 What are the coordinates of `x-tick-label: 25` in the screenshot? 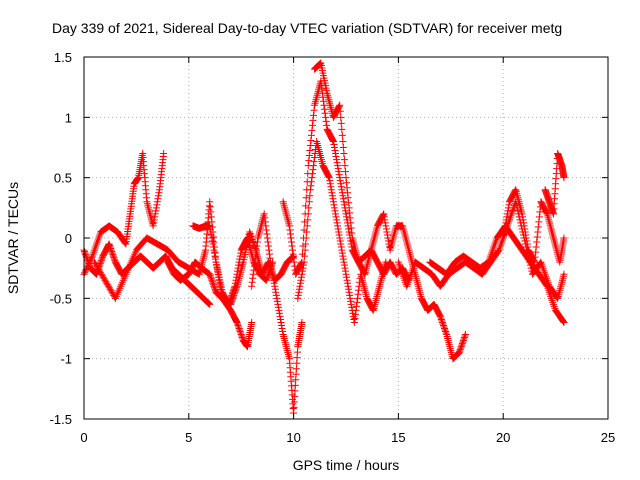 It's located at (608, 437).